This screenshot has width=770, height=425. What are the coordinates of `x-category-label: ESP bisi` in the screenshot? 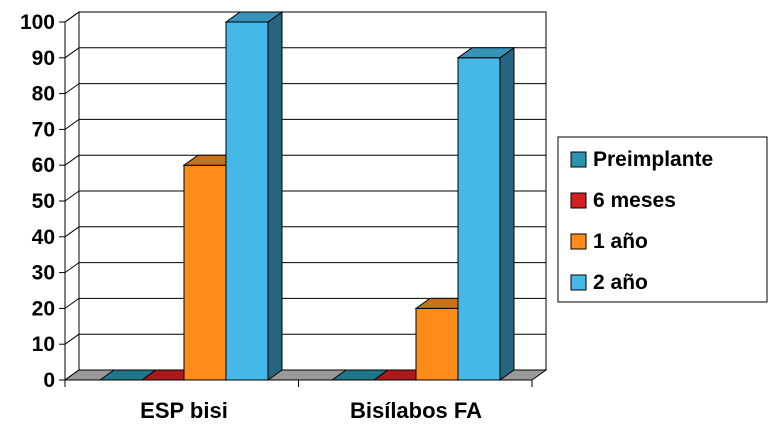 It's located at (184, 410).